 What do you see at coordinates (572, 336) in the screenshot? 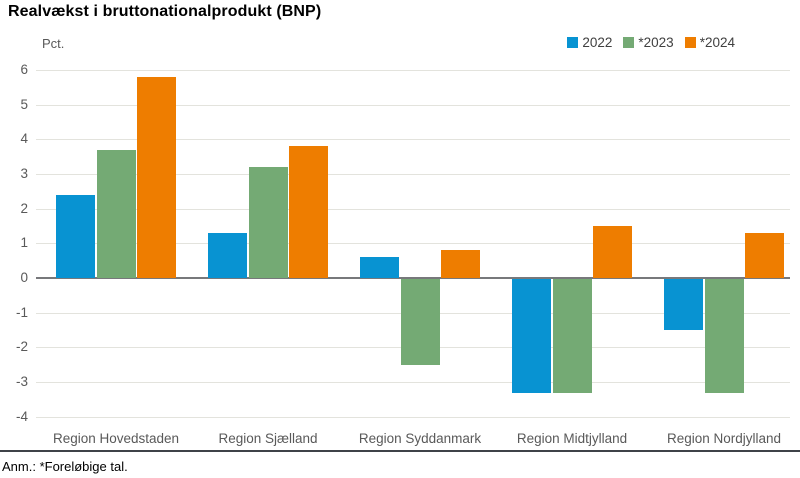
I see `bar-2023-region-midtjylland` at bounding box center [572, 336].